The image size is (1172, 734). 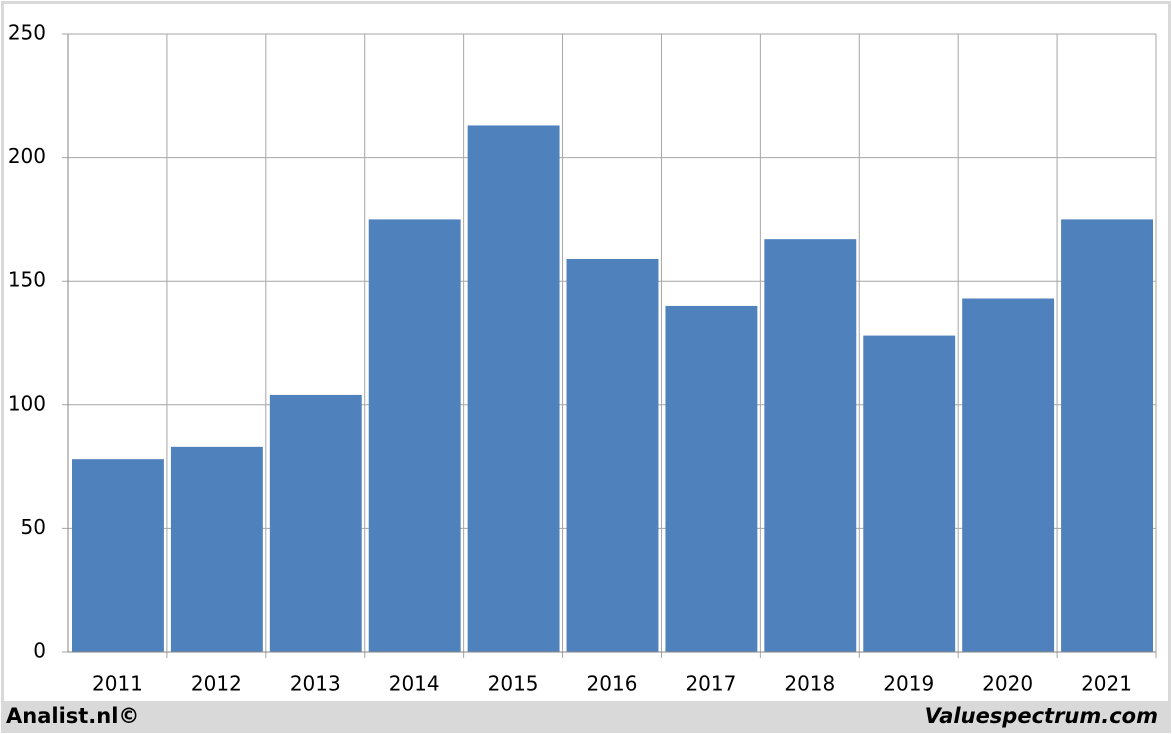 I want to click on y-tick-label: 250, so click(x=27, y=33).